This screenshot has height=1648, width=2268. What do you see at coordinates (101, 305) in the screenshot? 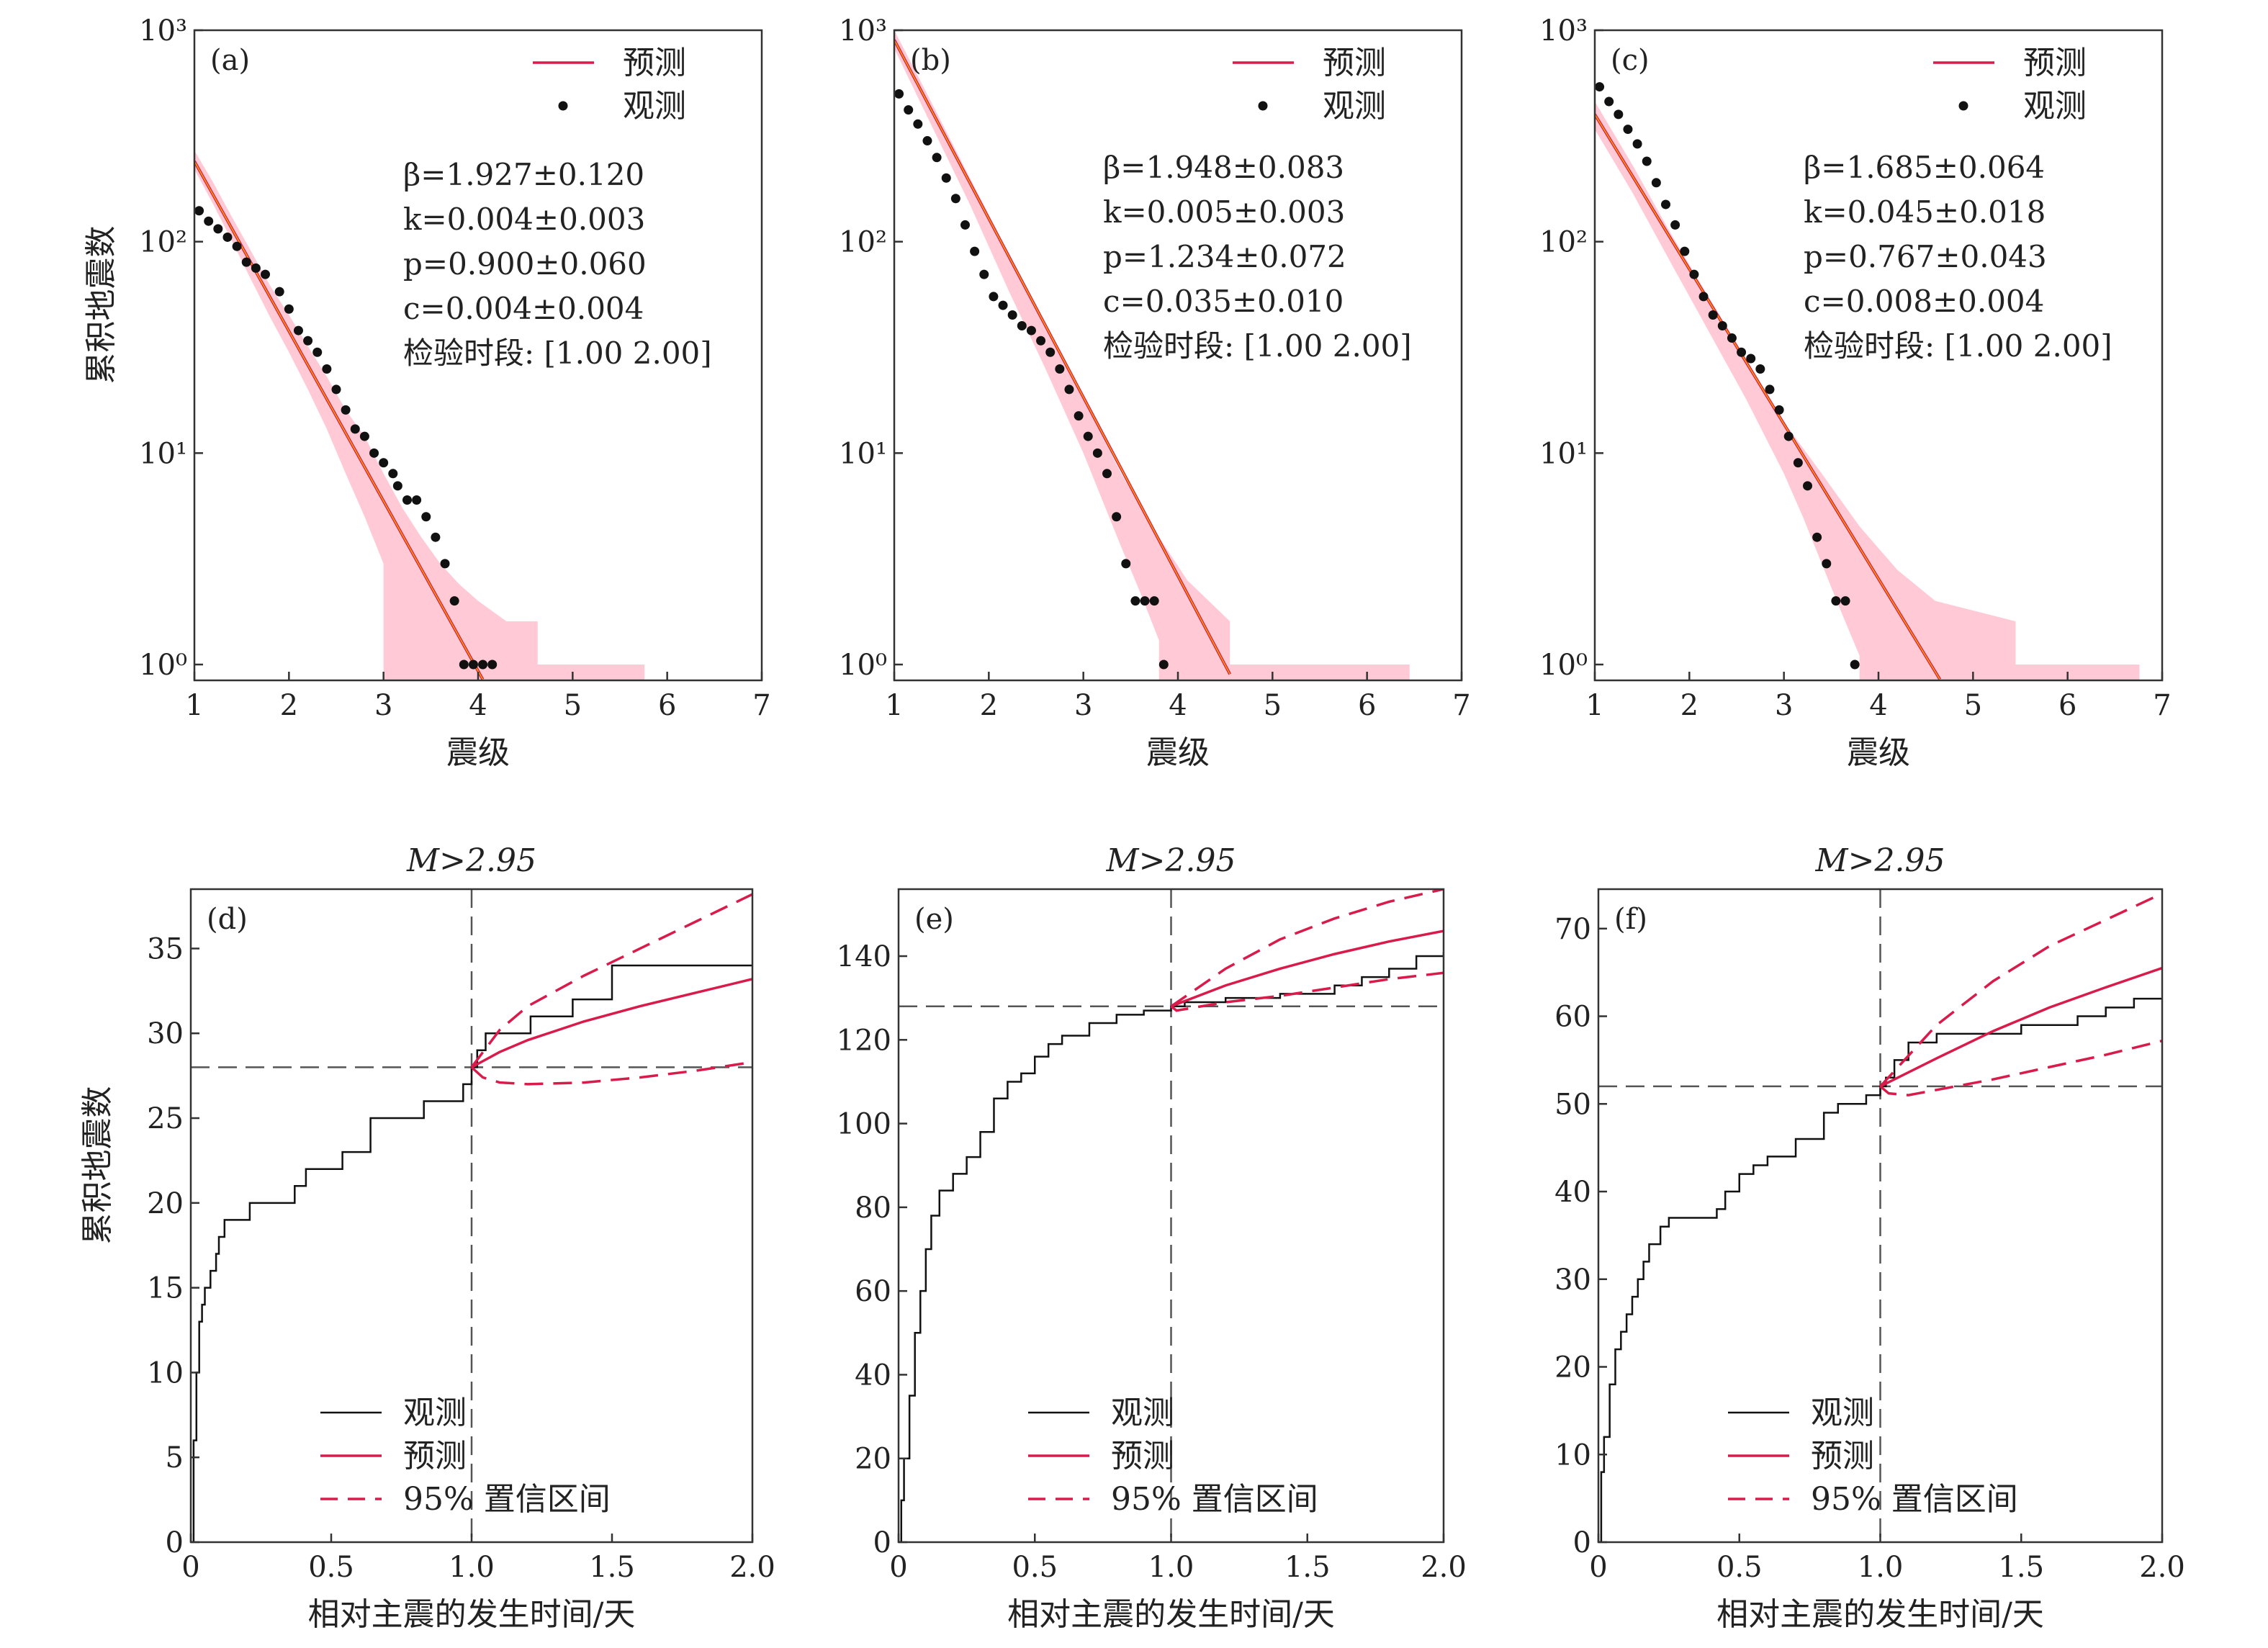
I see `y-axis-label: 累积地震数` at bounding box center [101, 305].